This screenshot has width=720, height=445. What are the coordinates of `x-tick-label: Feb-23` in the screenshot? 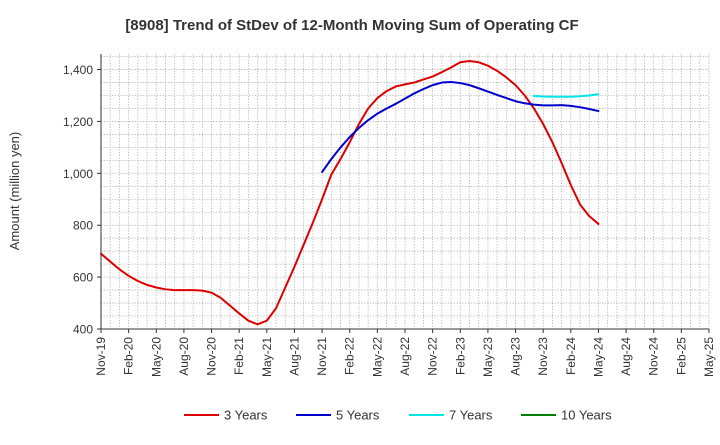 It's located at (460, 356).